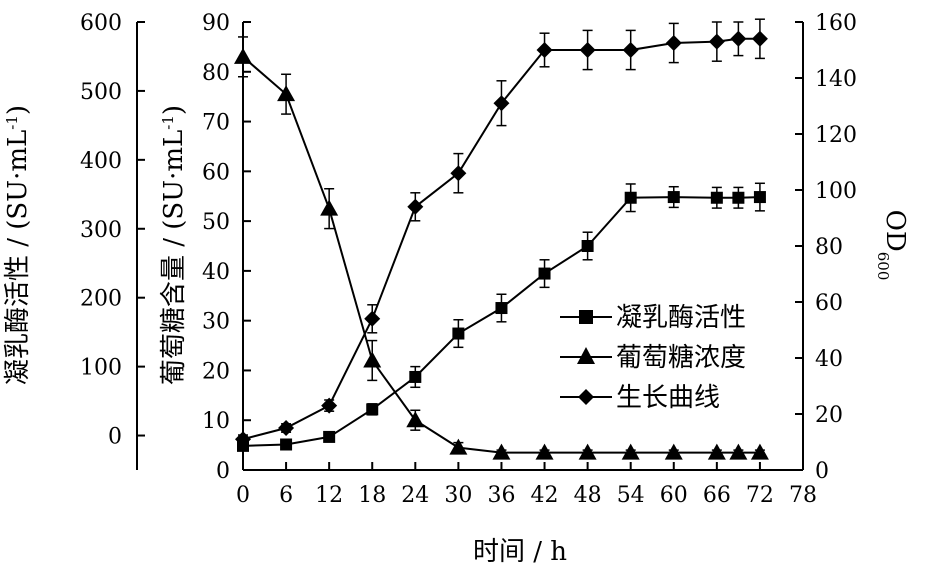 The image size is (929, 580). Describe the element at coordinates (216, 73) in the screenshot. I see `glucose-tick-label: 80` at that location.